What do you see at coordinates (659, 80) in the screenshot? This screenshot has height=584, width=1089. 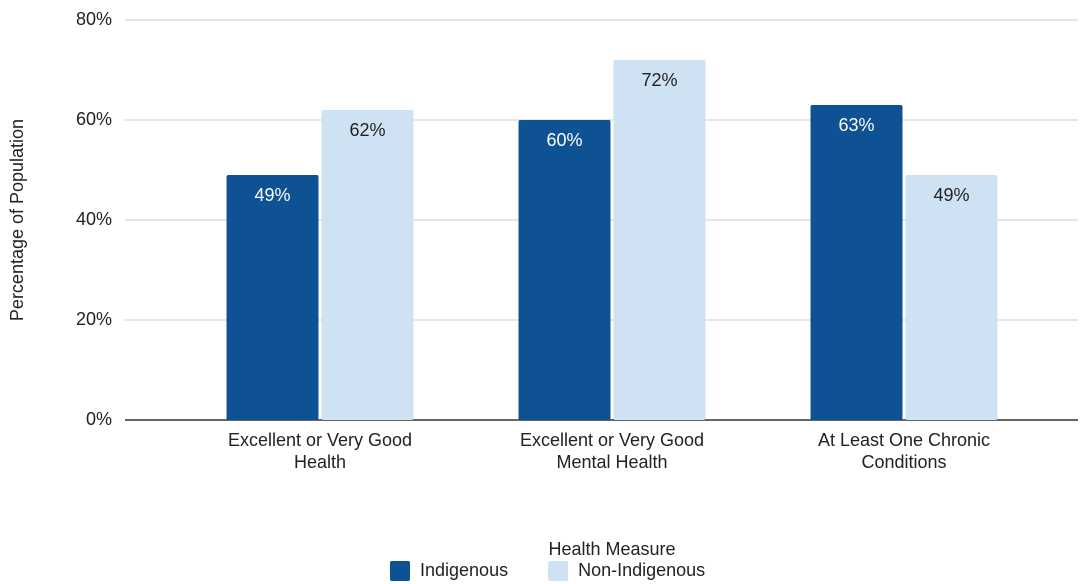 I see `data-label: 72%` at bounding box center [659, 80].